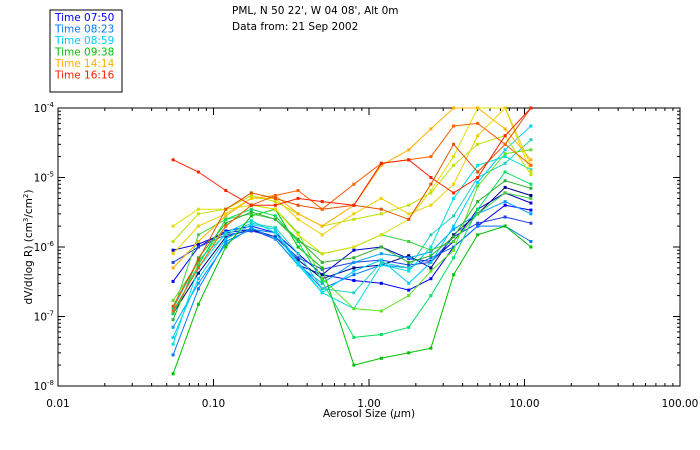 The height and width of the screenshot is (450, 700). What do you see at coordinates (44, 178) in the screenshot?
I see `y-tick-label: 10-5` at bounding box center [44, 178].